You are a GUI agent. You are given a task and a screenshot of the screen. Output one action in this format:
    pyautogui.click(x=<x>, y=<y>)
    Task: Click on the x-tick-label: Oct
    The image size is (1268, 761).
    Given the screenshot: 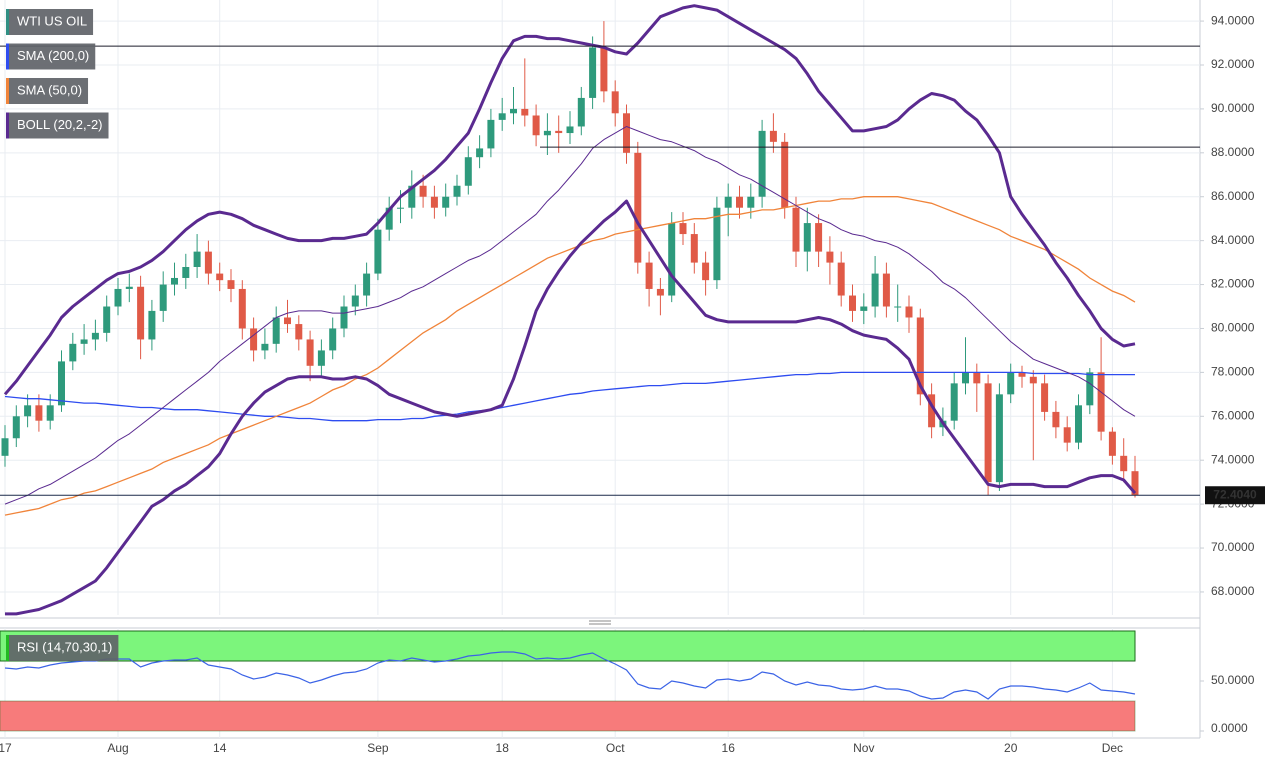 What is the action you would take?
    pyautogui.click(x=615, y=748)
    